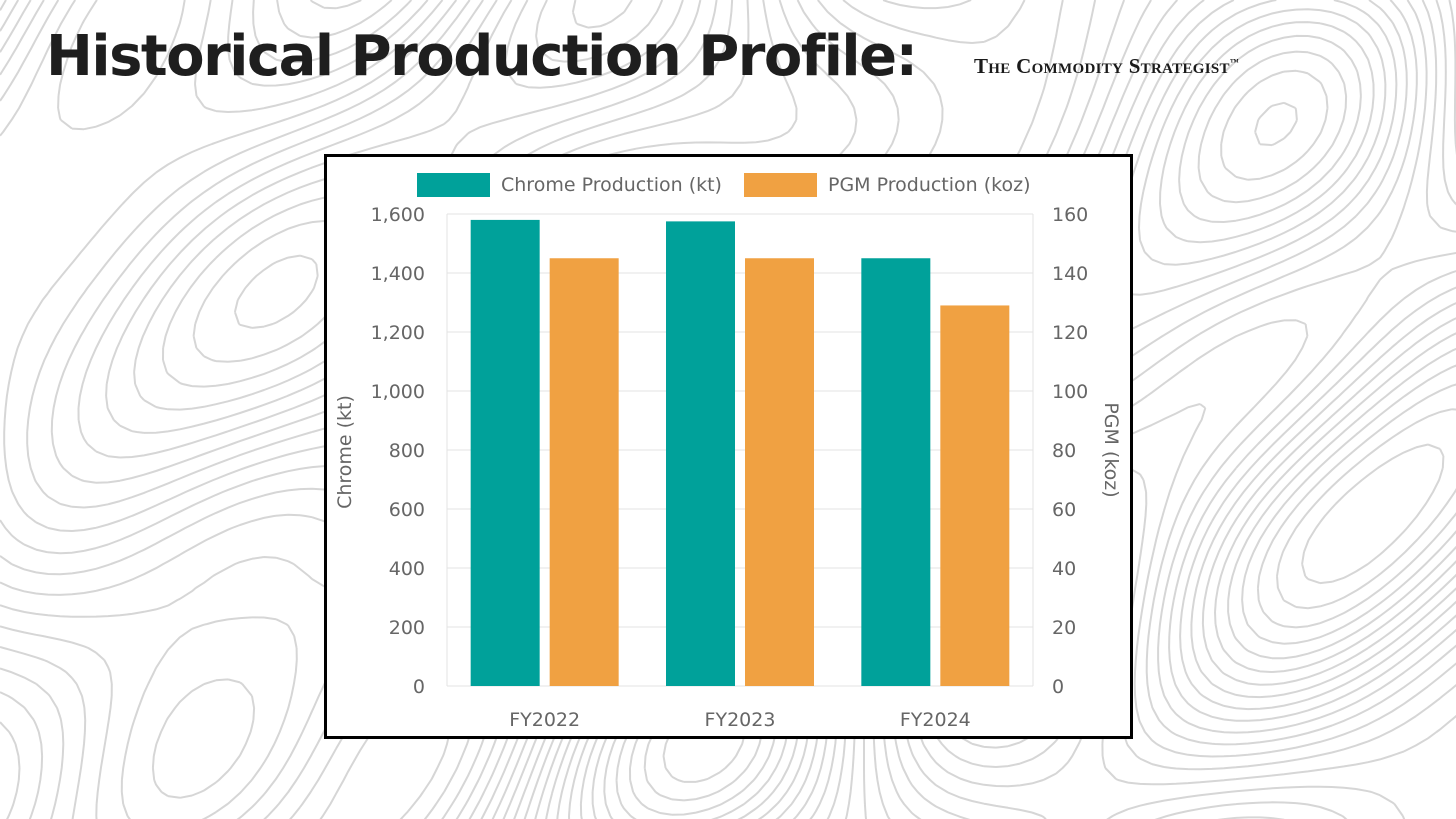 The height and width of the screenshot is (819, 1456). I want to click on right-axis-ticks: 0 20 40 60 80 100 120 140 160, so click(1070, 451).